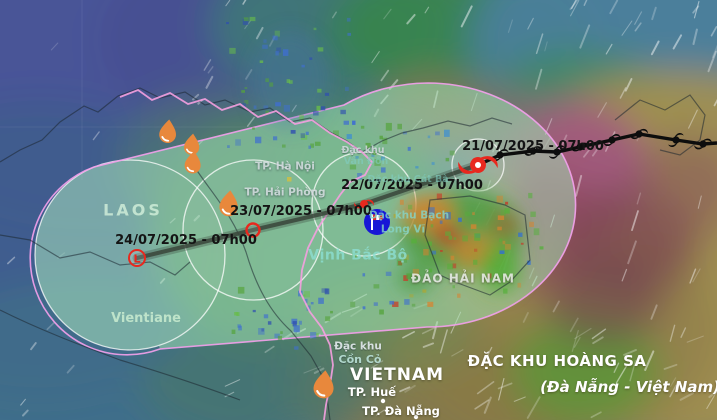 The height and width of the screenshot is (420, 717). Describe the element at coordinates (597, 146) in the screenshot. I see `past-track` at that location.